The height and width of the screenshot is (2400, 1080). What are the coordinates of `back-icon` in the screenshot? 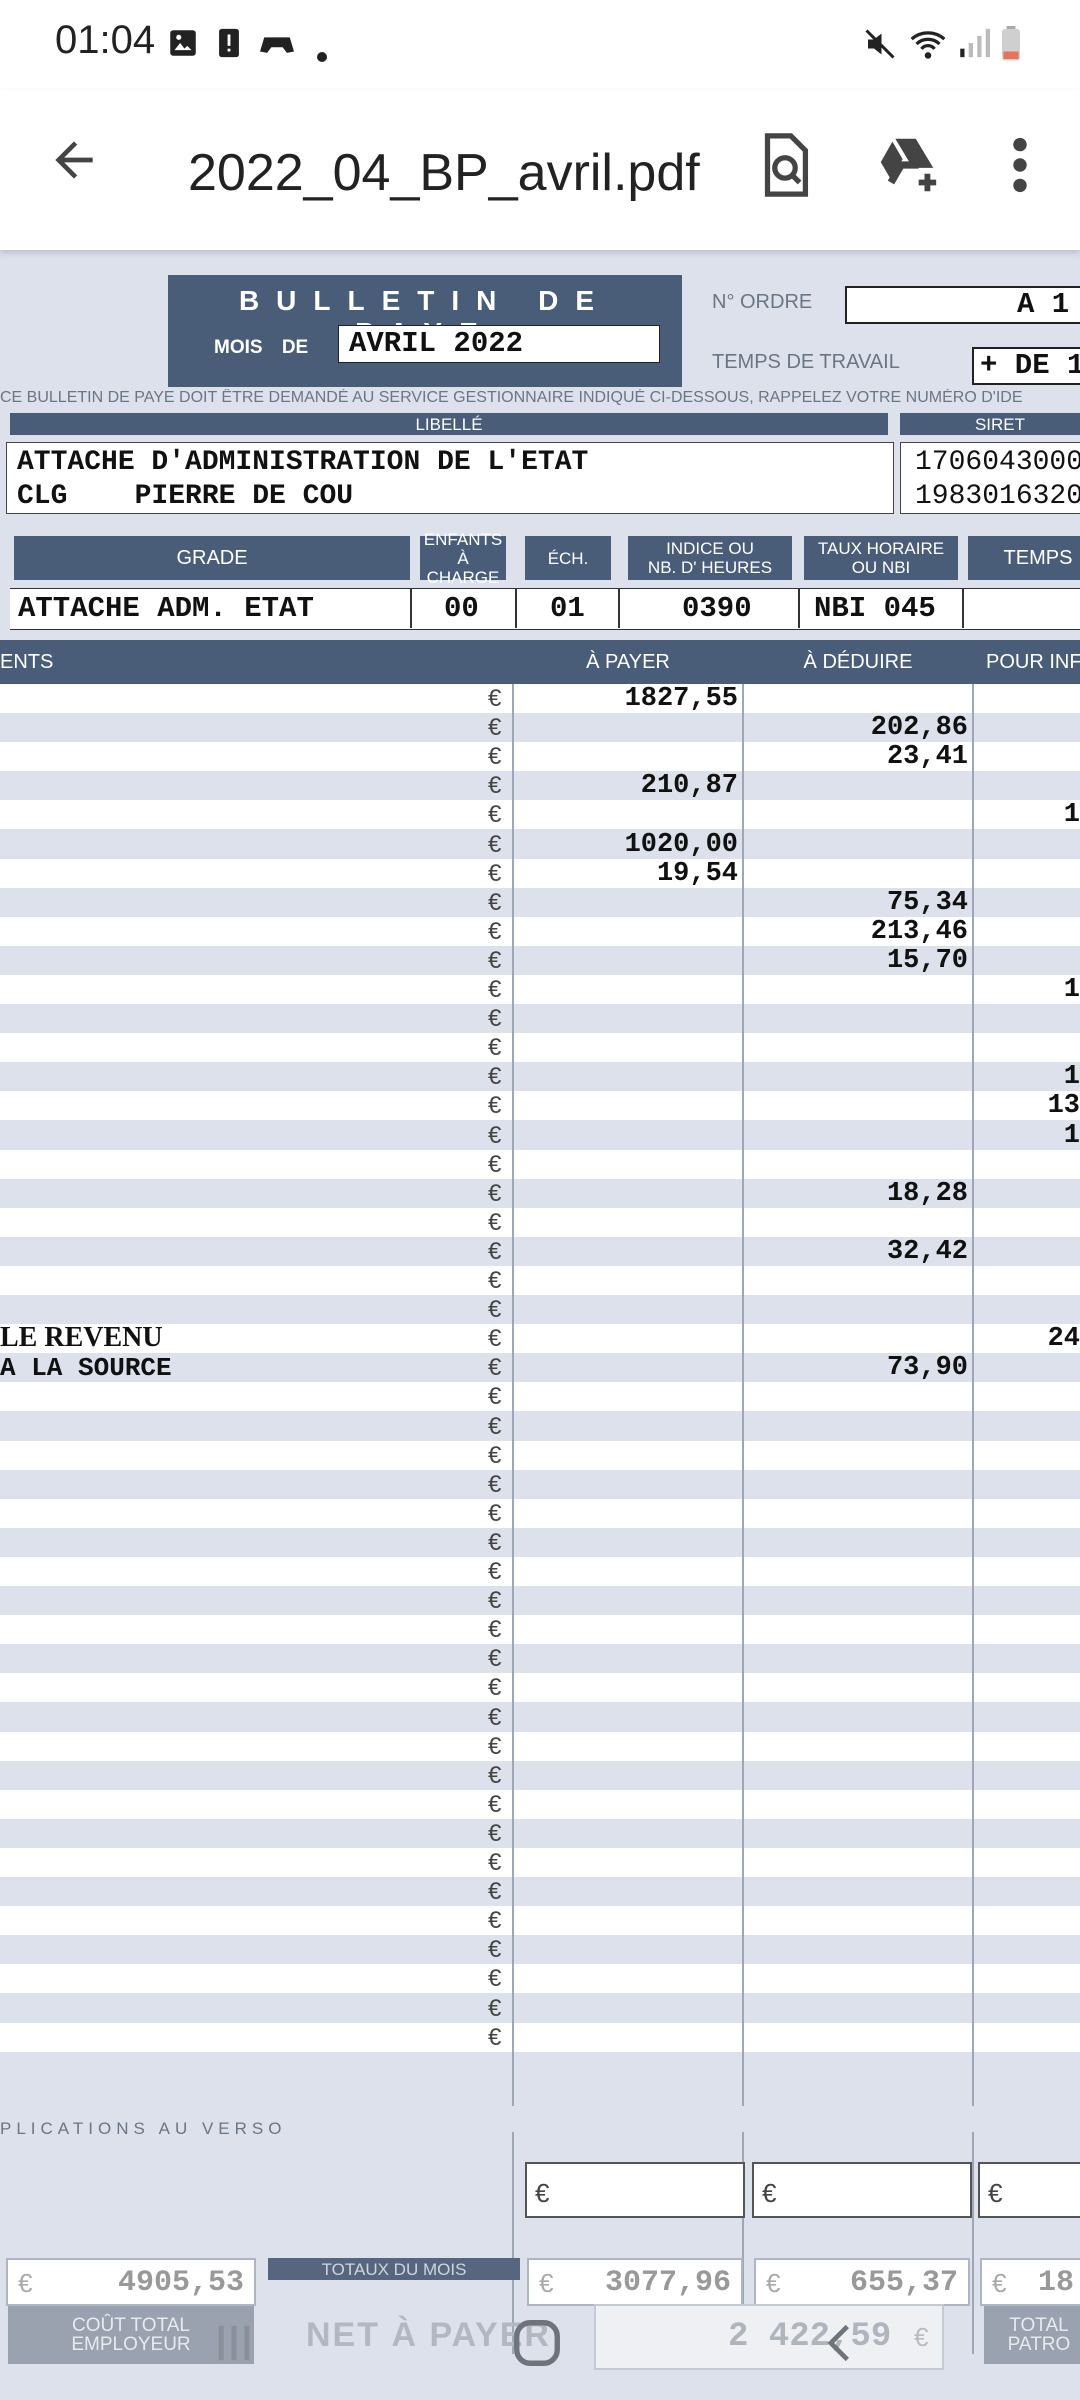 It's located at (840, 2345).